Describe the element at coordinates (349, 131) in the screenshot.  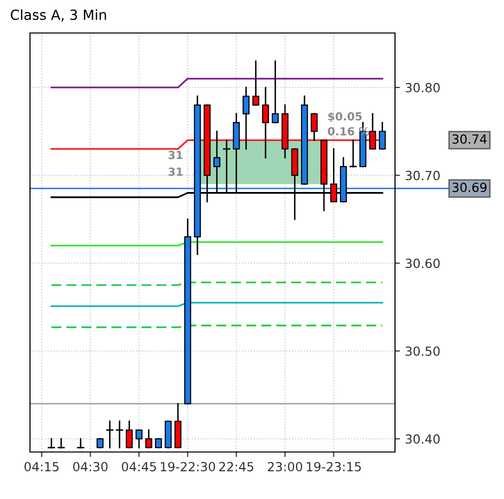
I see `annotation: 0.16 %` at that location.